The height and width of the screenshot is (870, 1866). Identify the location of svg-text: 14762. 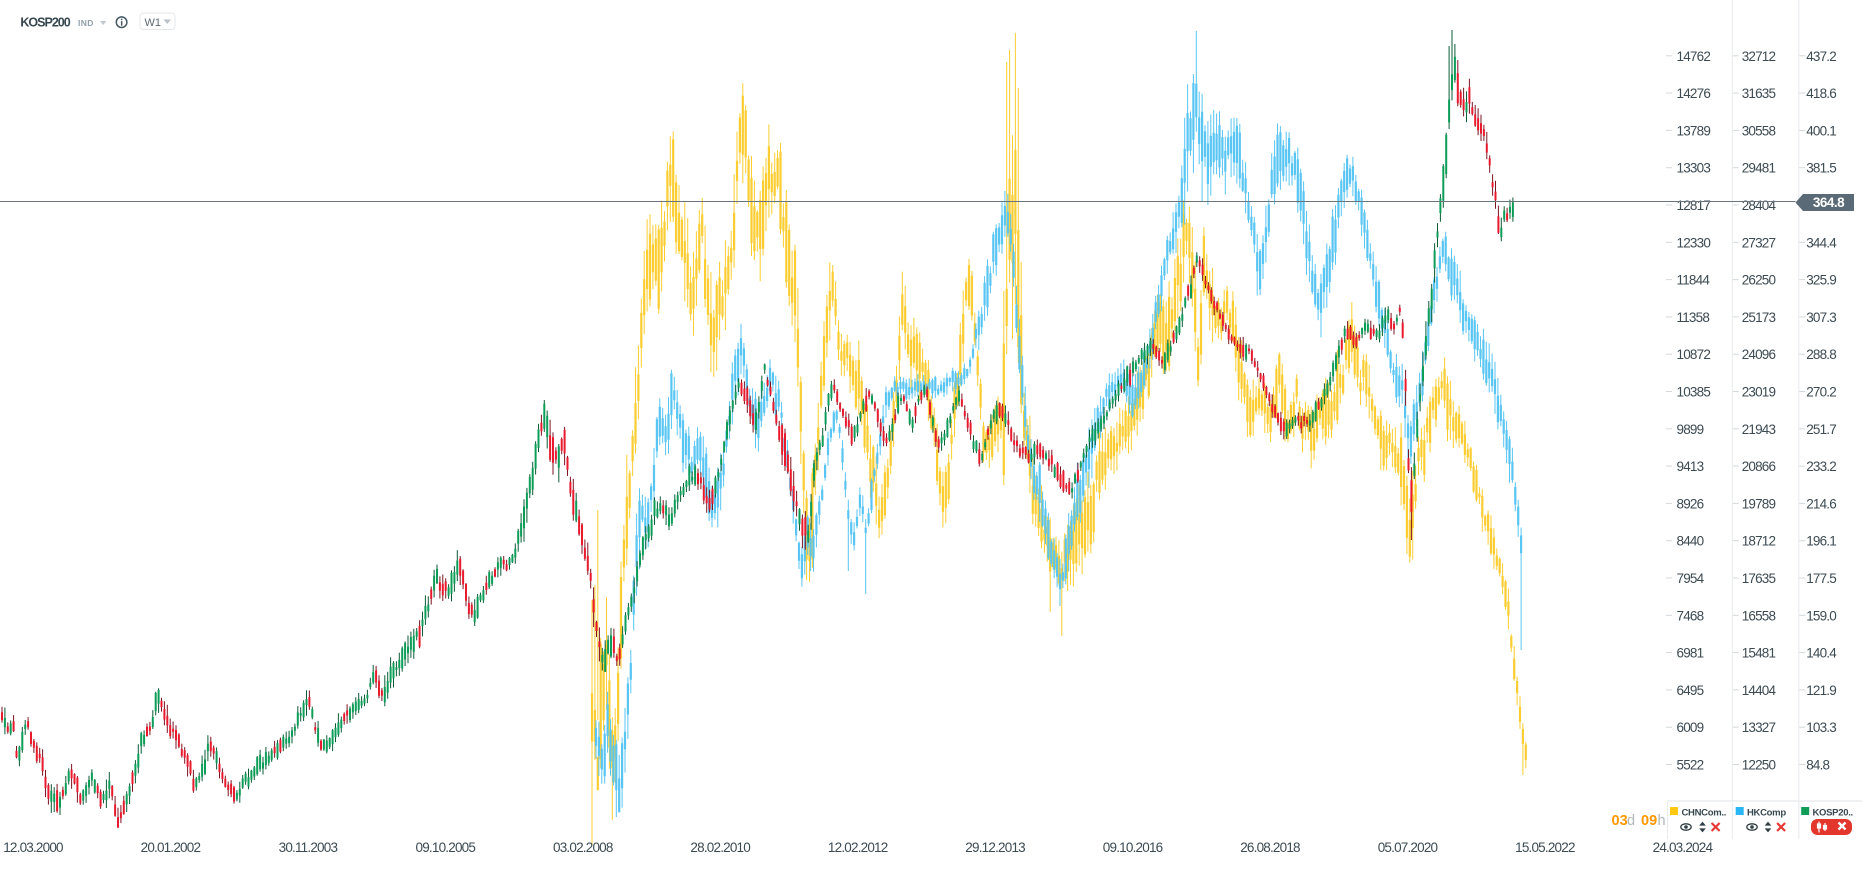
(1694, 56).